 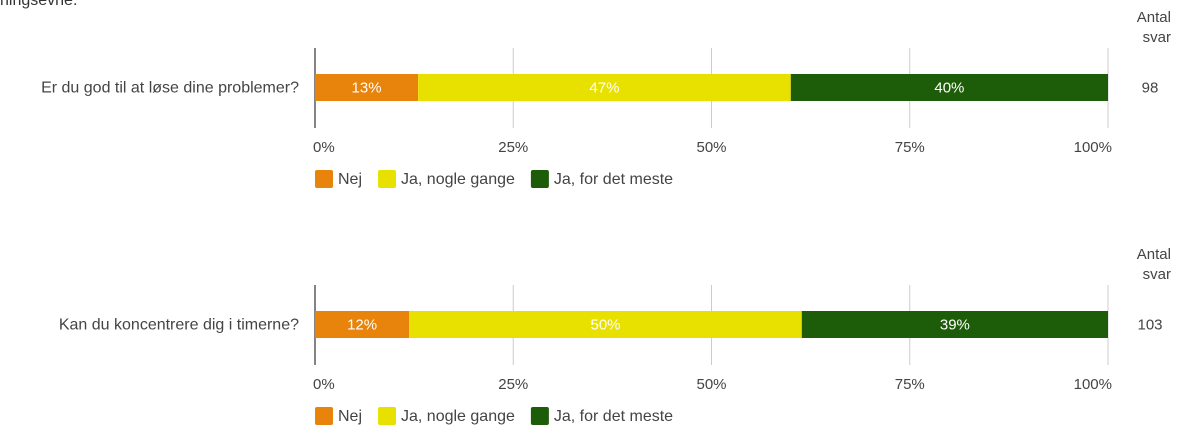 I want to click on data-label: 40%, so click(x=949, y=88).